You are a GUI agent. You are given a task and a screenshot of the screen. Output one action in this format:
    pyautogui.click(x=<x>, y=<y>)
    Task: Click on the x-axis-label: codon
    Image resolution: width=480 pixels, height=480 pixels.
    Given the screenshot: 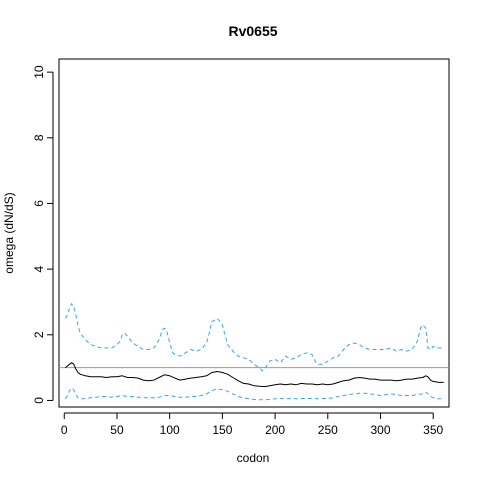 What is the action you would take?
    pyautogui.click(x=253, y=458)
    